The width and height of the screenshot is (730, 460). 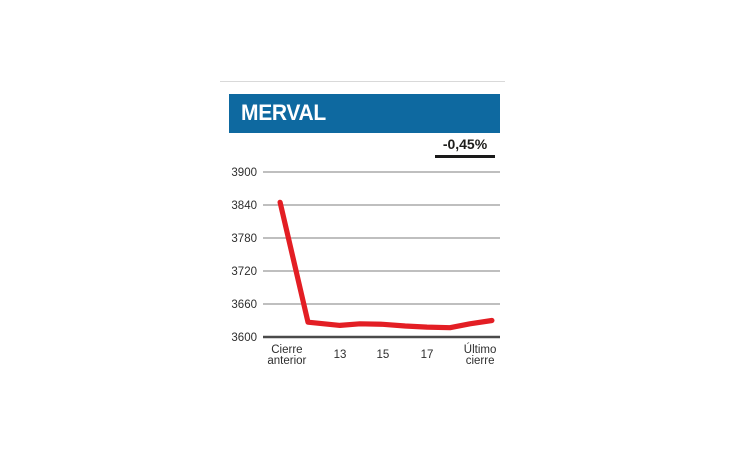 I want to click on chart-title: MERVAL, so click(x=283, y=113).